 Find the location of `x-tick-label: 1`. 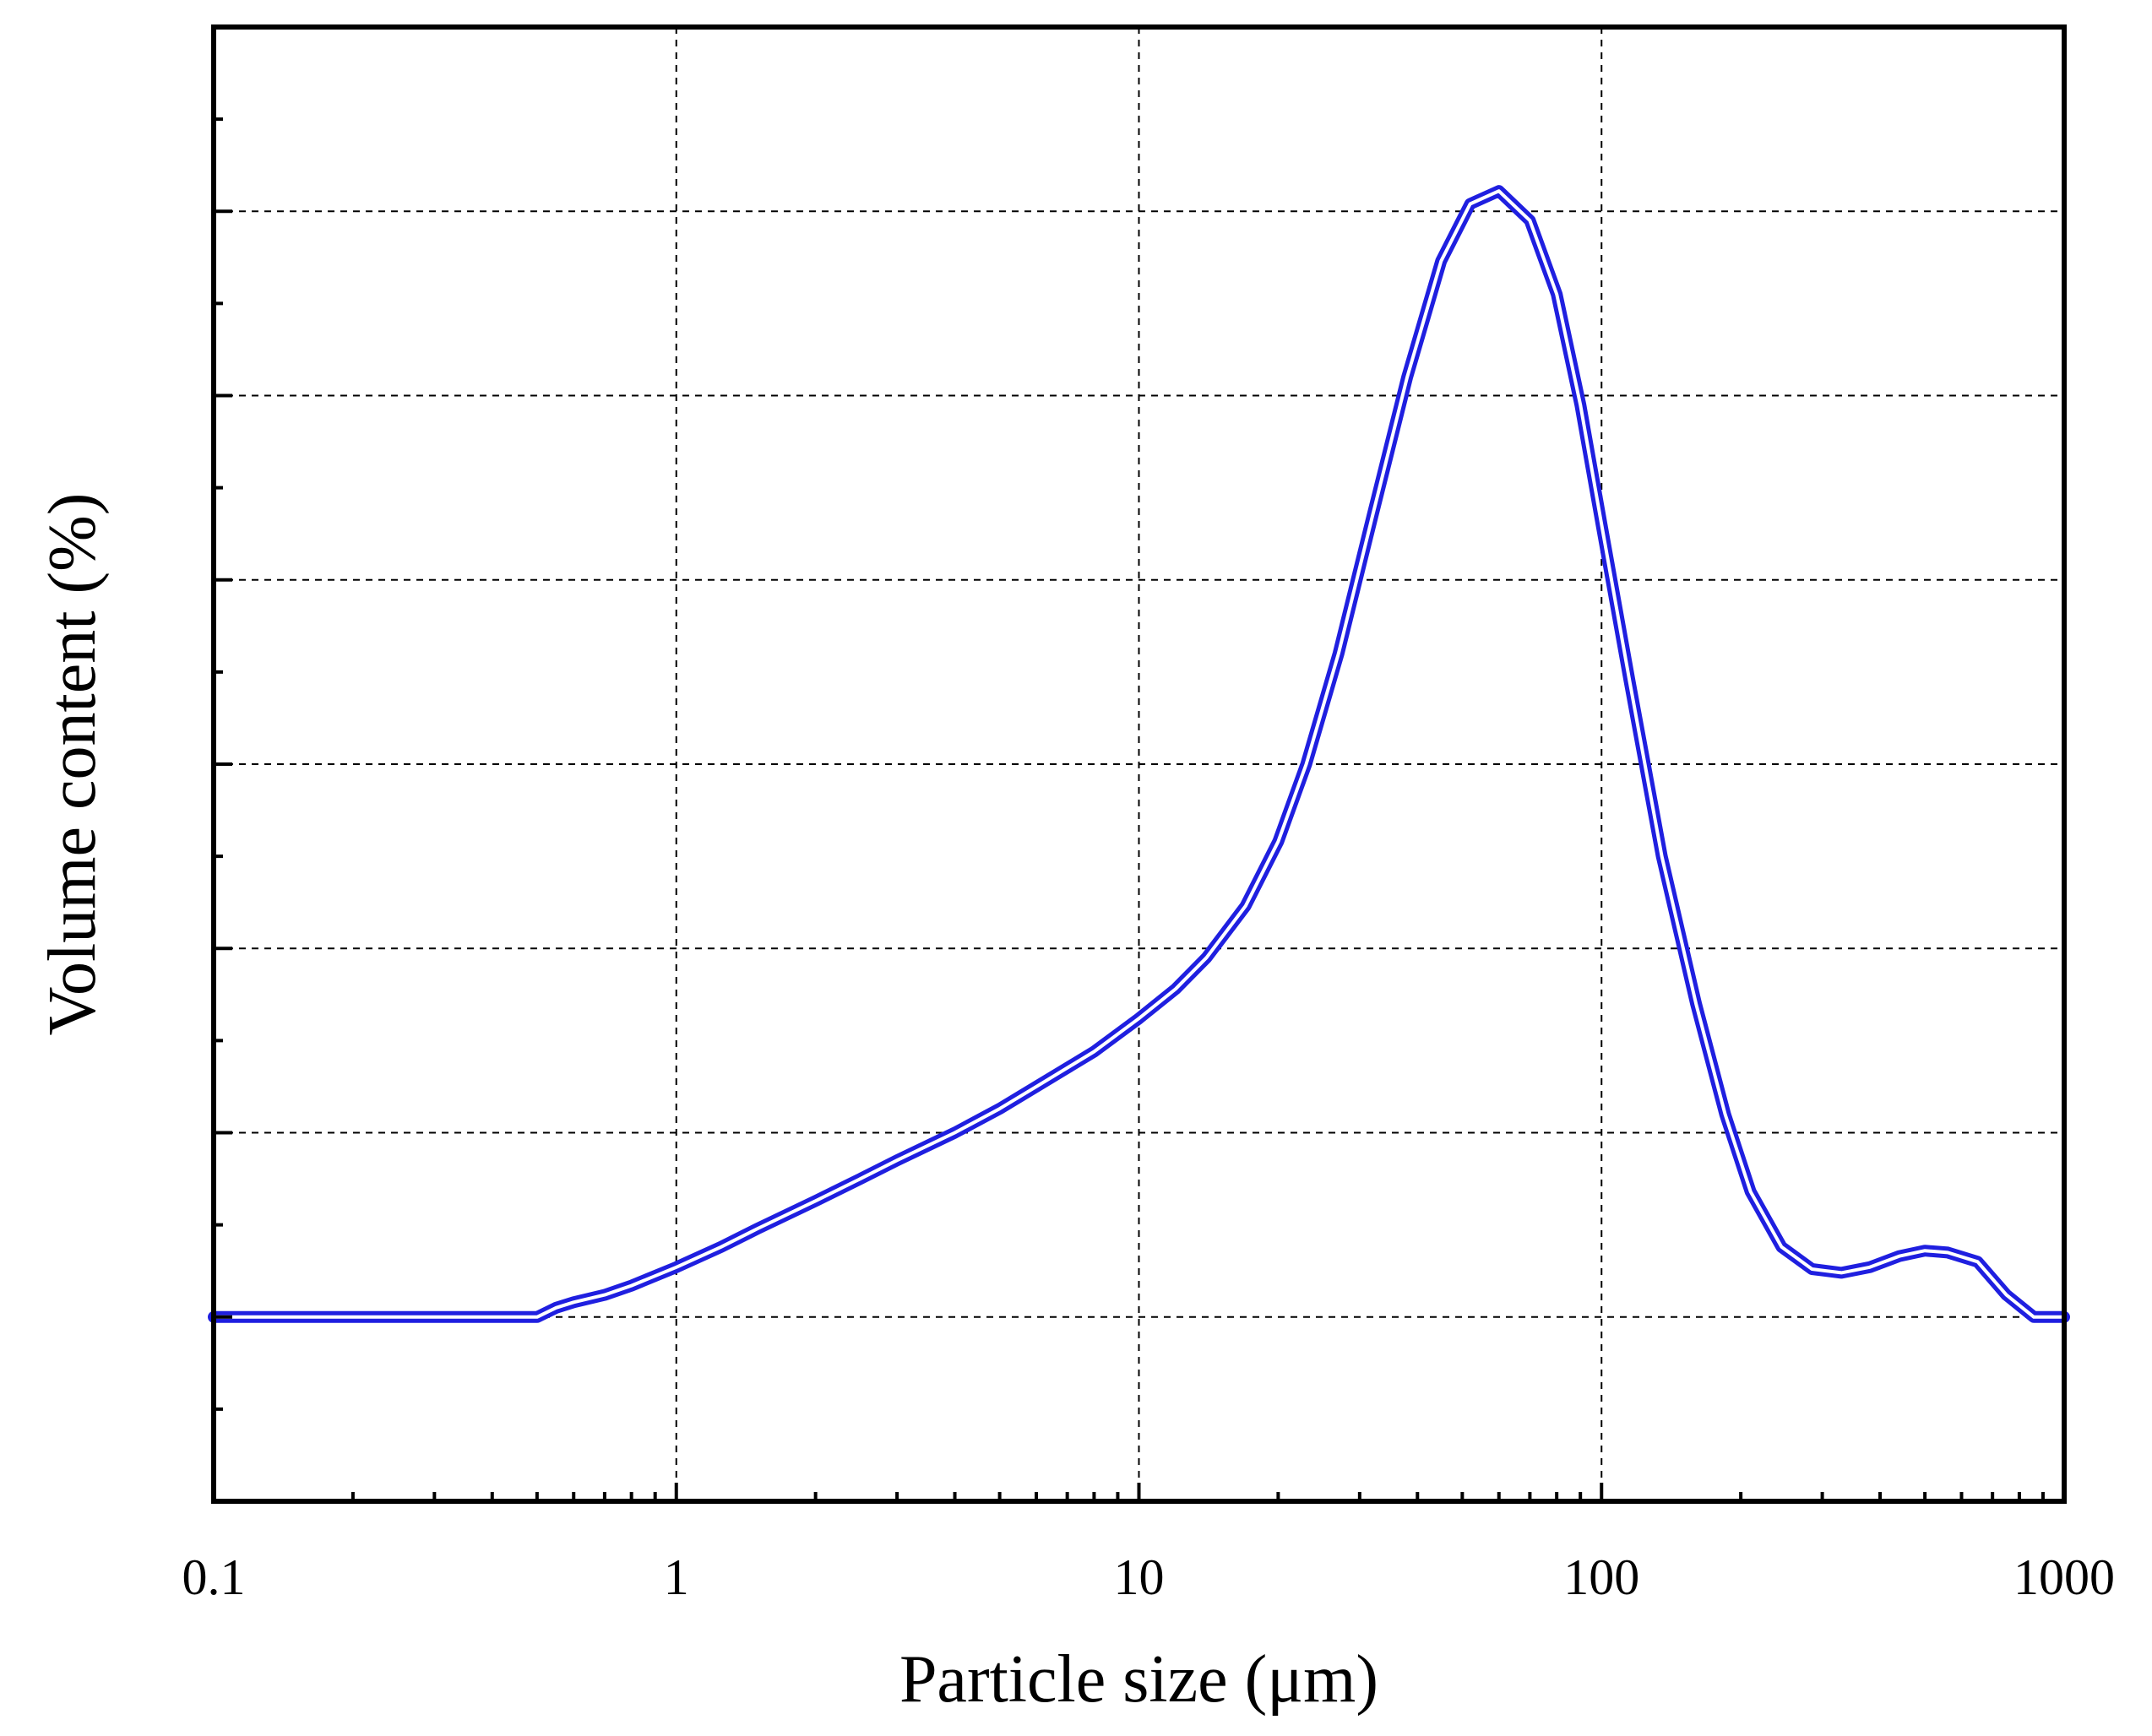

x-tick-label: 1 is located at coordinates (676, 1577).